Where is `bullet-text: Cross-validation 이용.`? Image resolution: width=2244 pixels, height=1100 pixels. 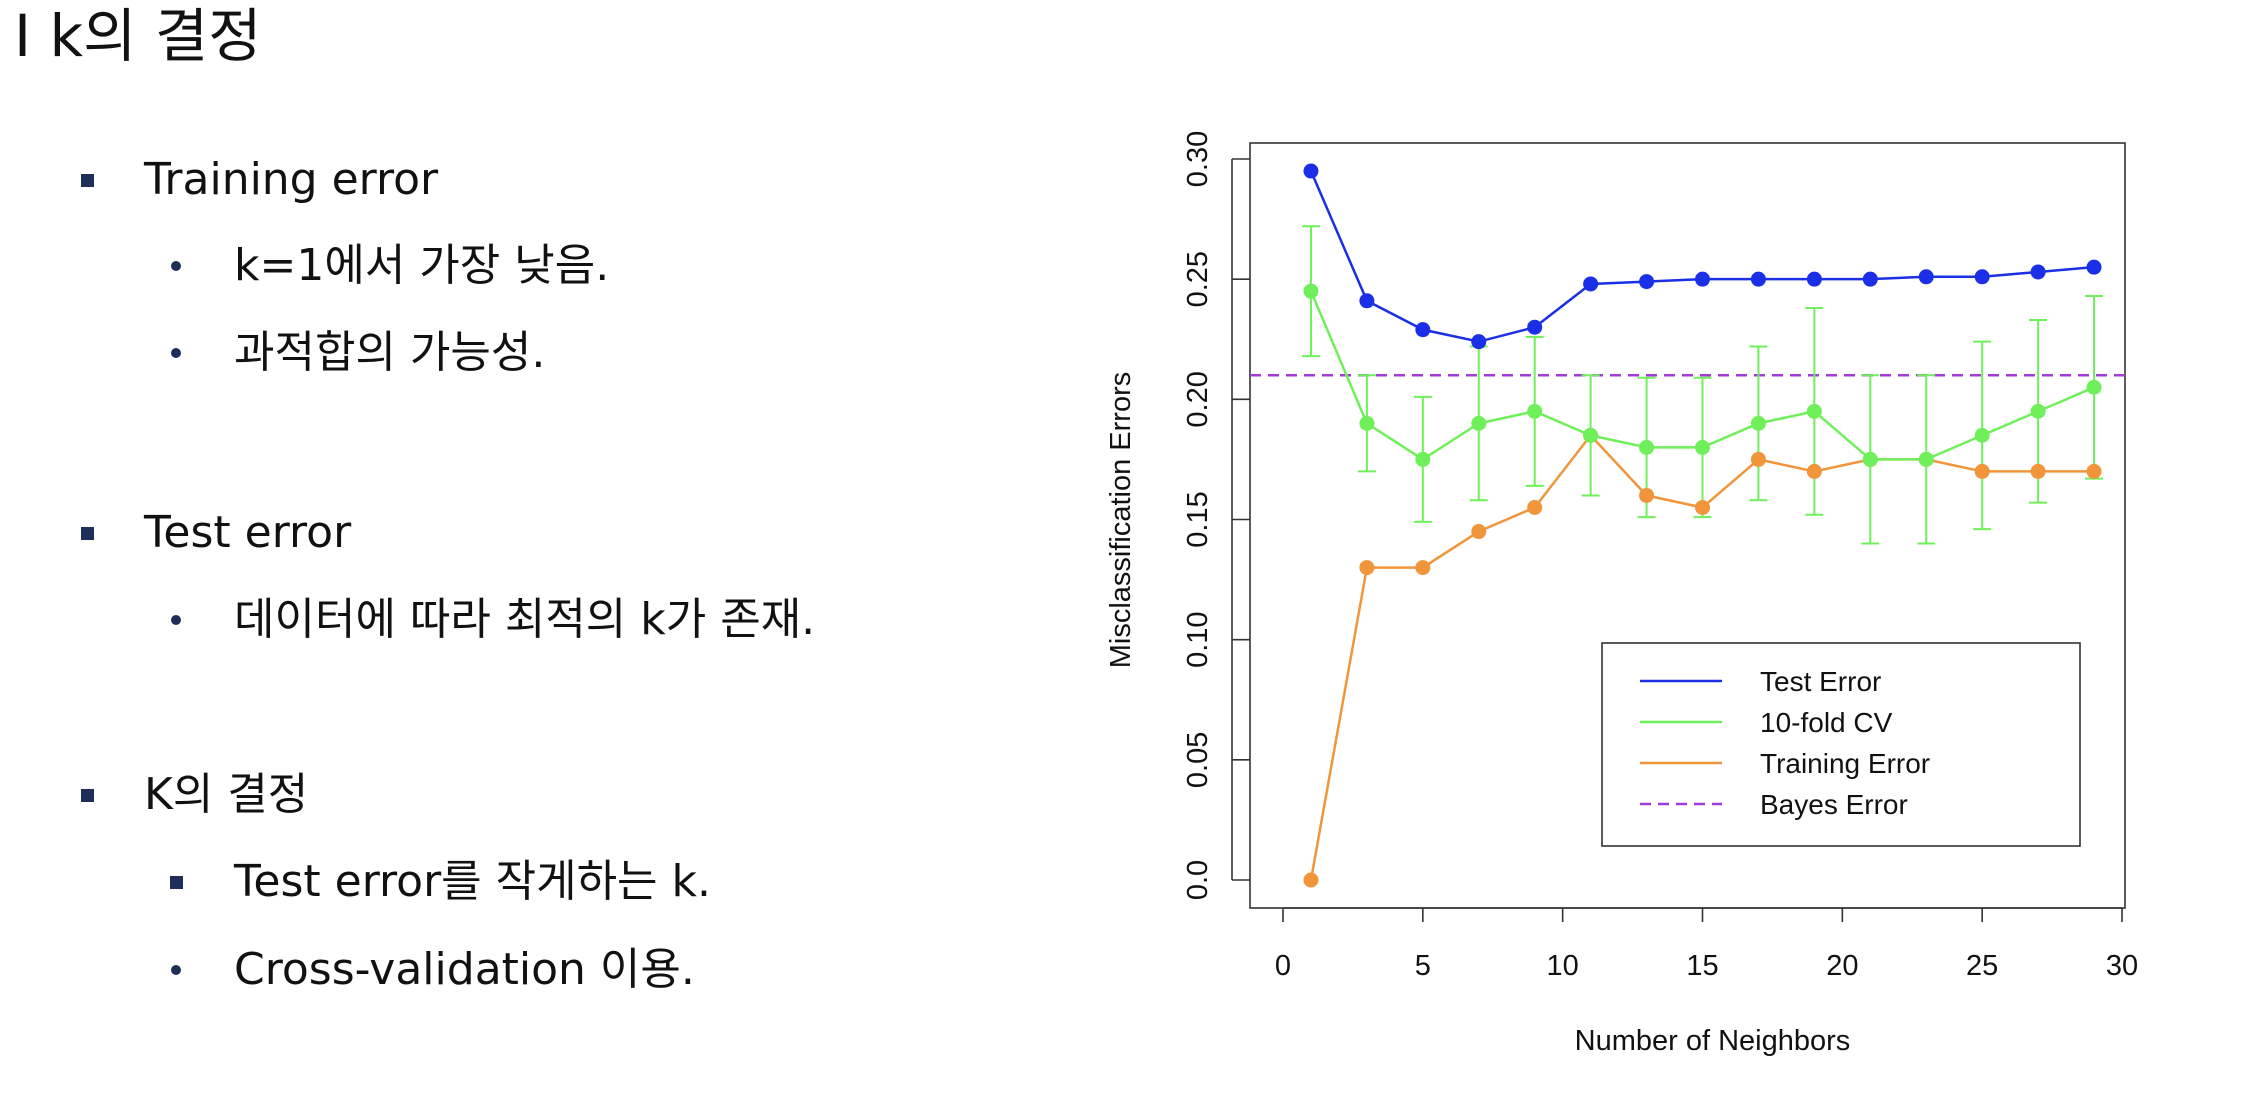 bullet-text: Cross-validation 이용. is located at coordinates (464, 969).